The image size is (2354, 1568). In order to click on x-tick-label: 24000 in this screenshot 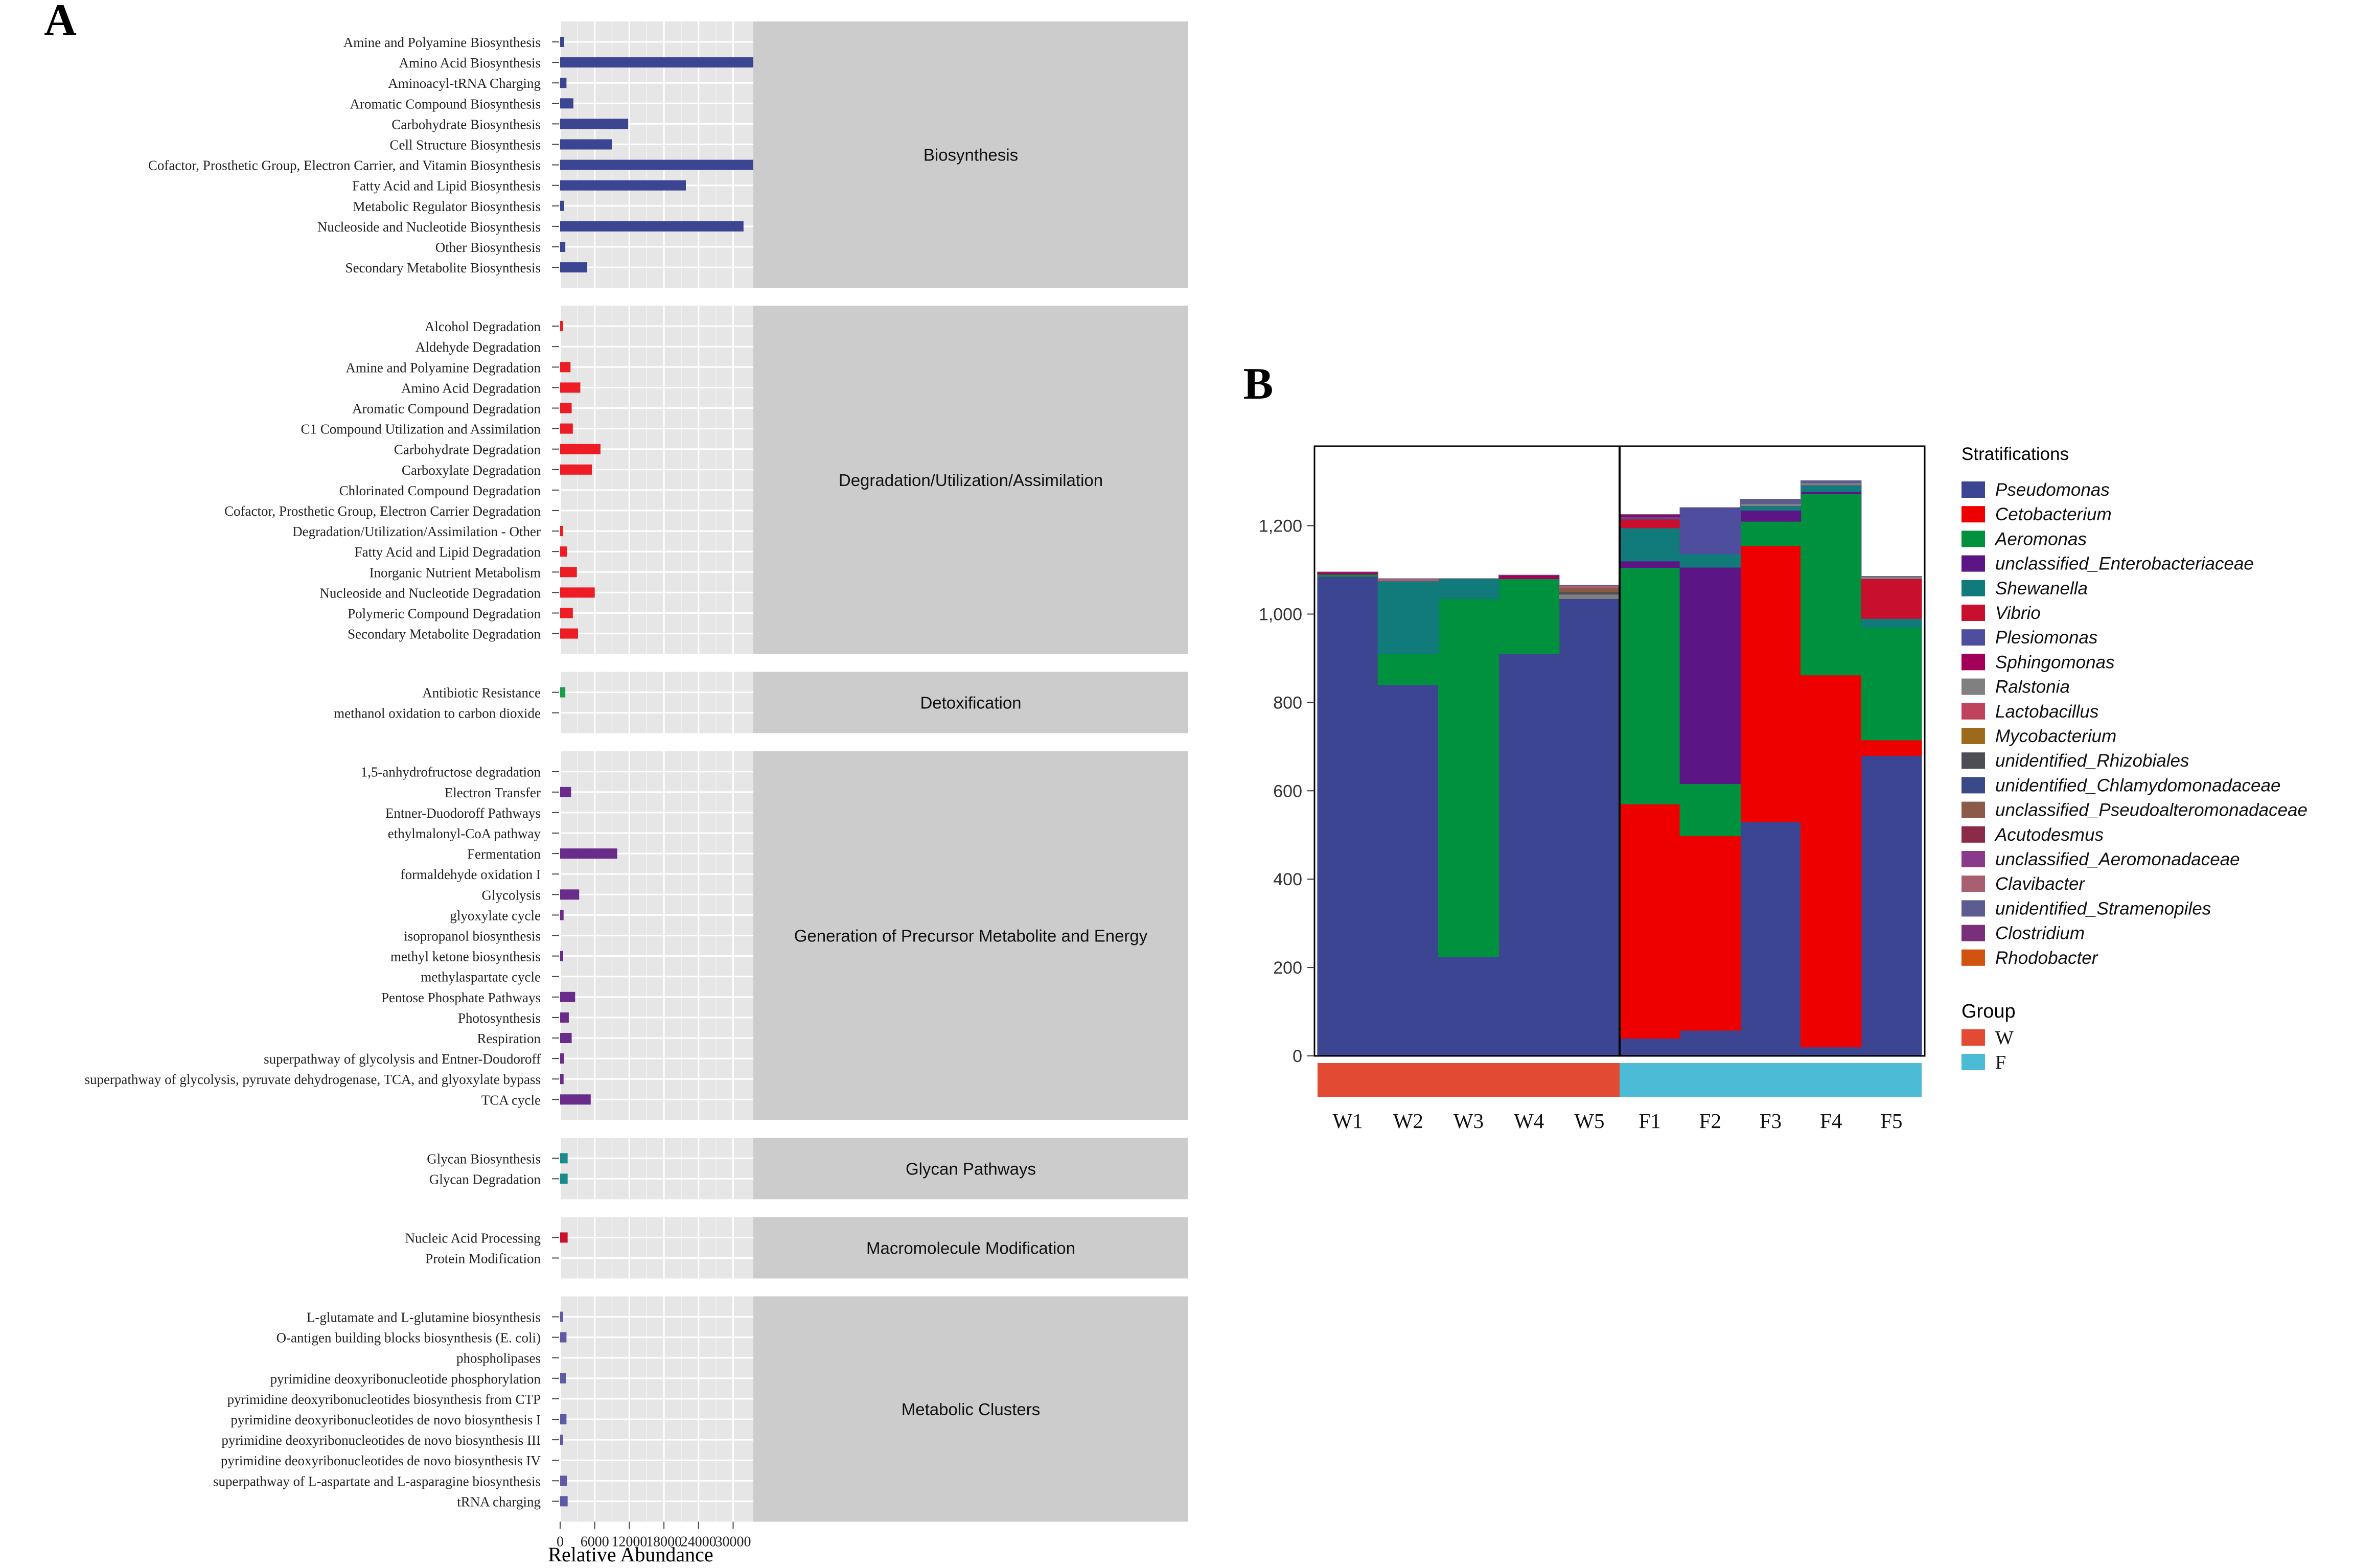, I will do `click(699, 1542)`.